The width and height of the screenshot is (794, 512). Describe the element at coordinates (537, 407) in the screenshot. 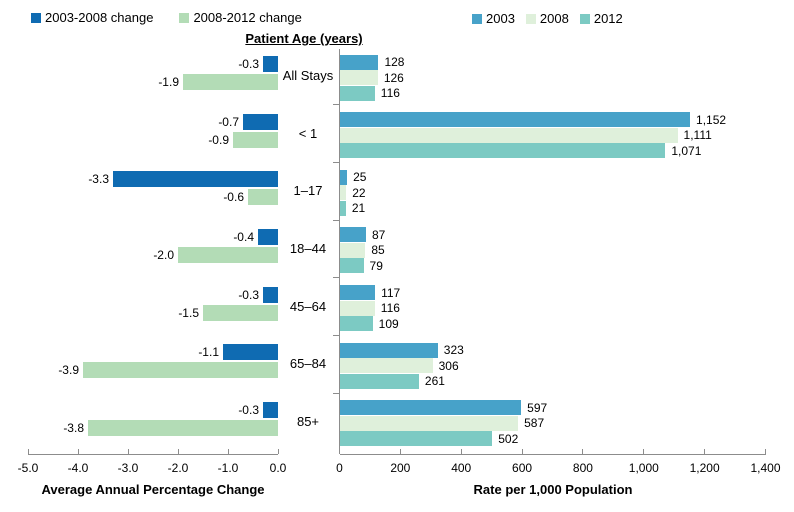

I see `bar-value-label: 597` at that location.